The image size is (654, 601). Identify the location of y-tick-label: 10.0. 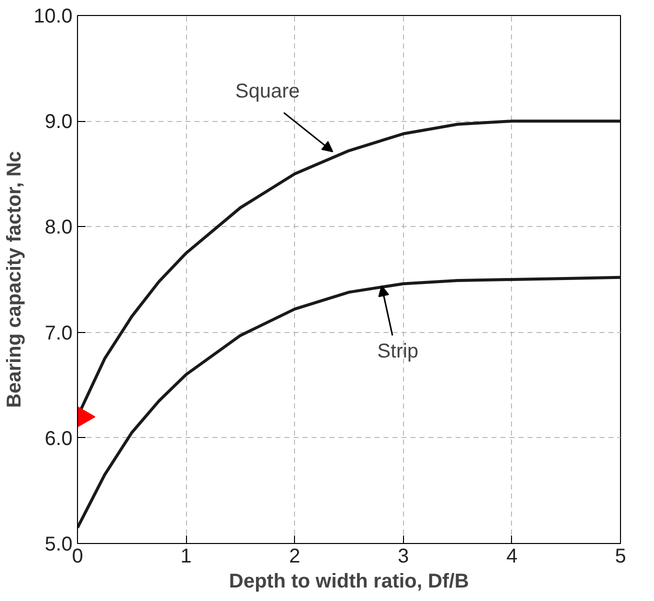
(53, 17).